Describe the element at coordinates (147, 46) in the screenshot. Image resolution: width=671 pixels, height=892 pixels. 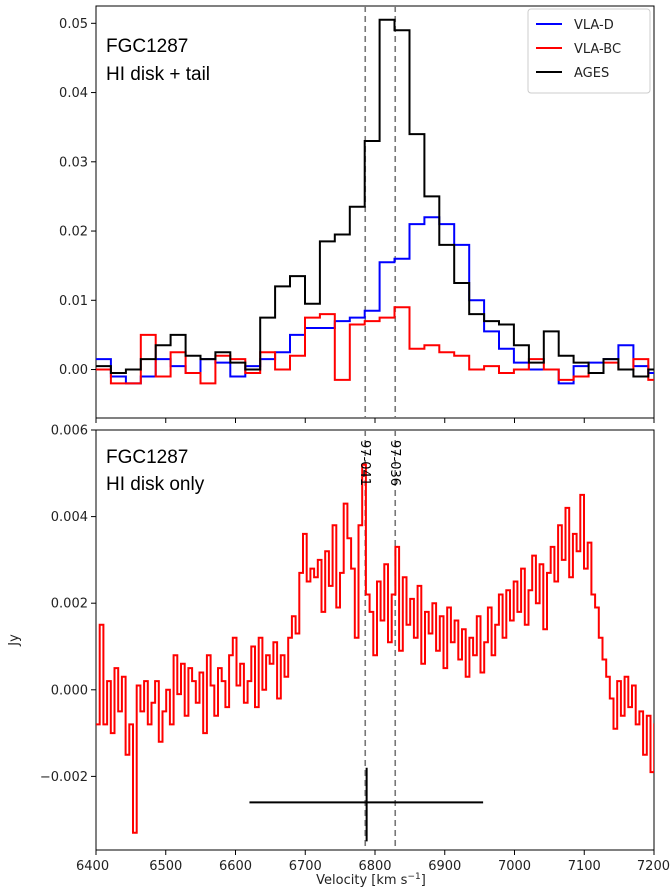
I see `top-annotation-line1: FGC1287` at that location.